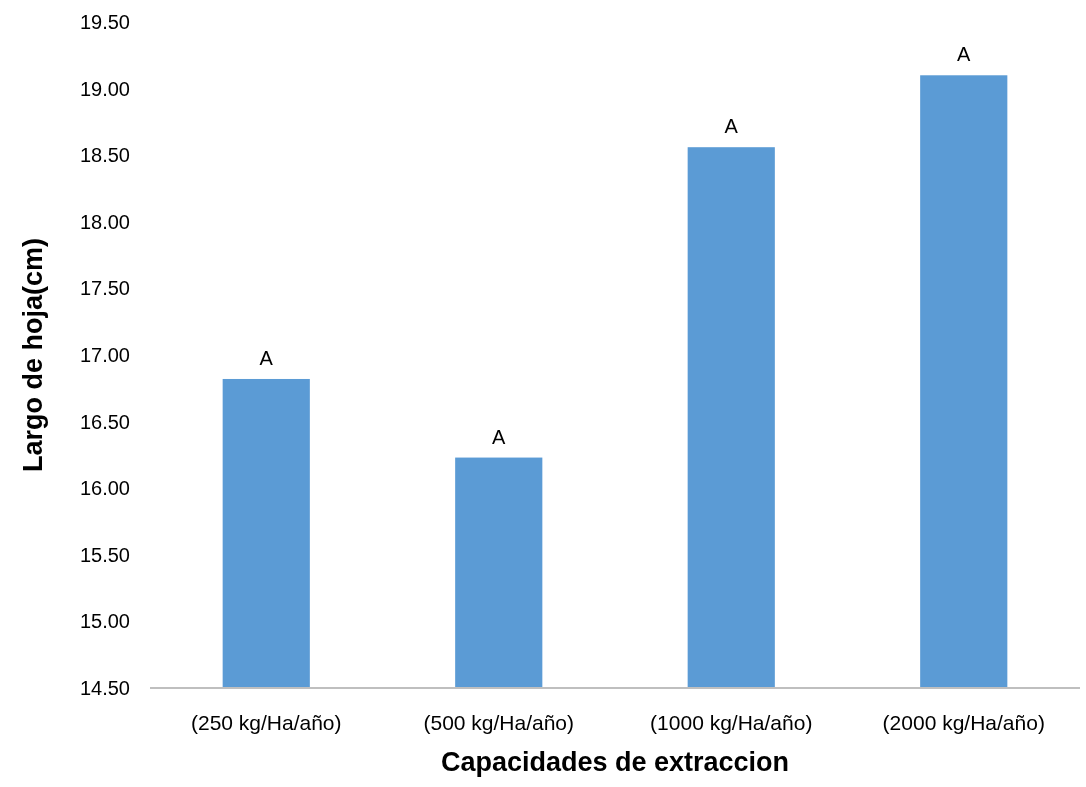  I want to click on y-tick-label: 16.50, so click(104, 421).